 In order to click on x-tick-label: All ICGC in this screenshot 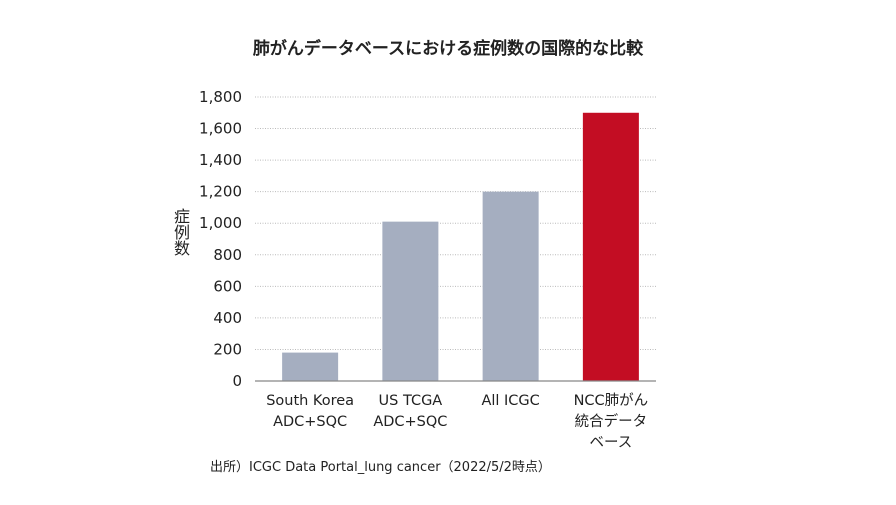, I will do `click(510, 401)`.